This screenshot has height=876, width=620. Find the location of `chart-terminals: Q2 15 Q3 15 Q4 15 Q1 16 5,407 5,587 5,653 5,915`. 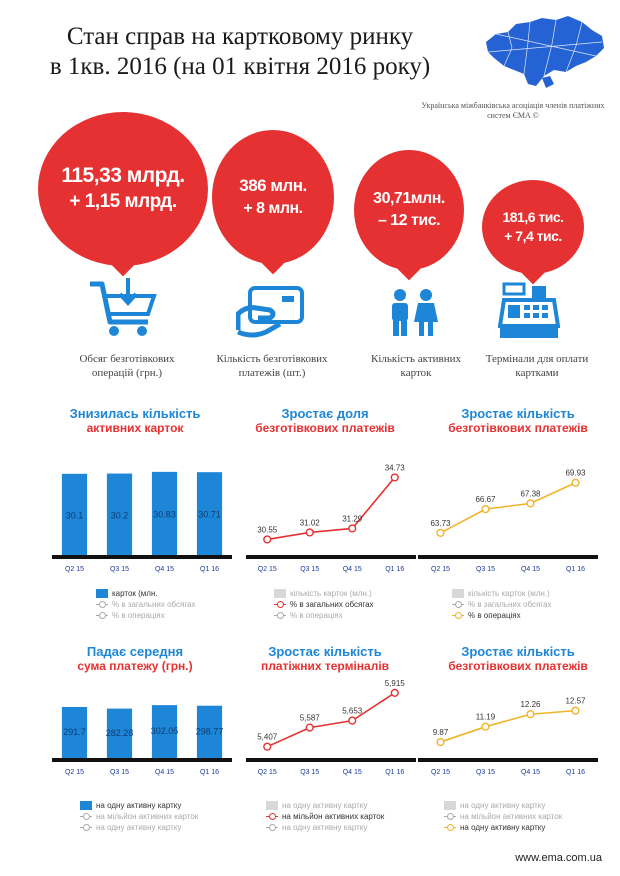

chart-terminals: Q2 15 Q3 15 Q4 15 Q1 16 5,407 5,587 5,653 5,915 is located at coordinates (331, 727).